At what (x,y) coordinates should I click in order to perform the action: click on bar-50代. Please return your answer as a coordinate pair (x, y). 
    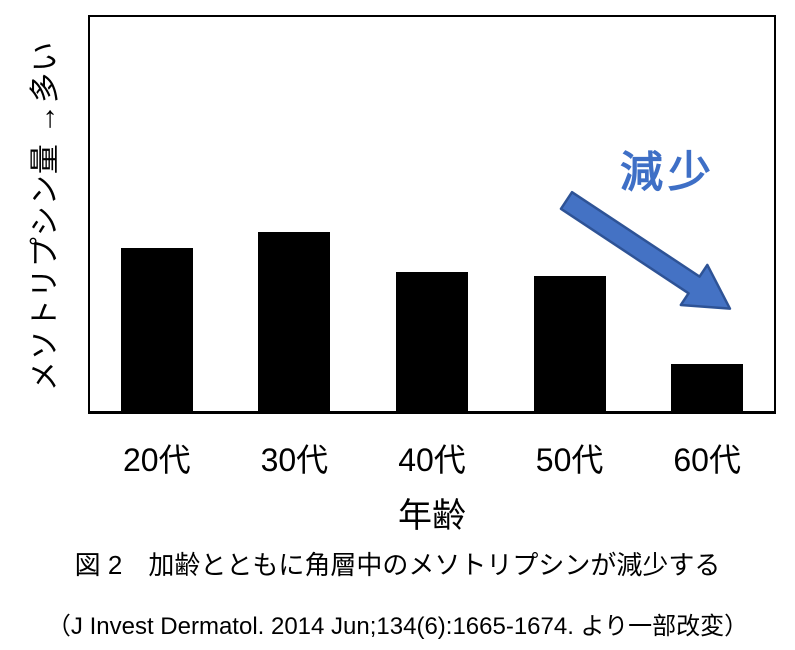
    Looking at the image, I should click on (569, 344).